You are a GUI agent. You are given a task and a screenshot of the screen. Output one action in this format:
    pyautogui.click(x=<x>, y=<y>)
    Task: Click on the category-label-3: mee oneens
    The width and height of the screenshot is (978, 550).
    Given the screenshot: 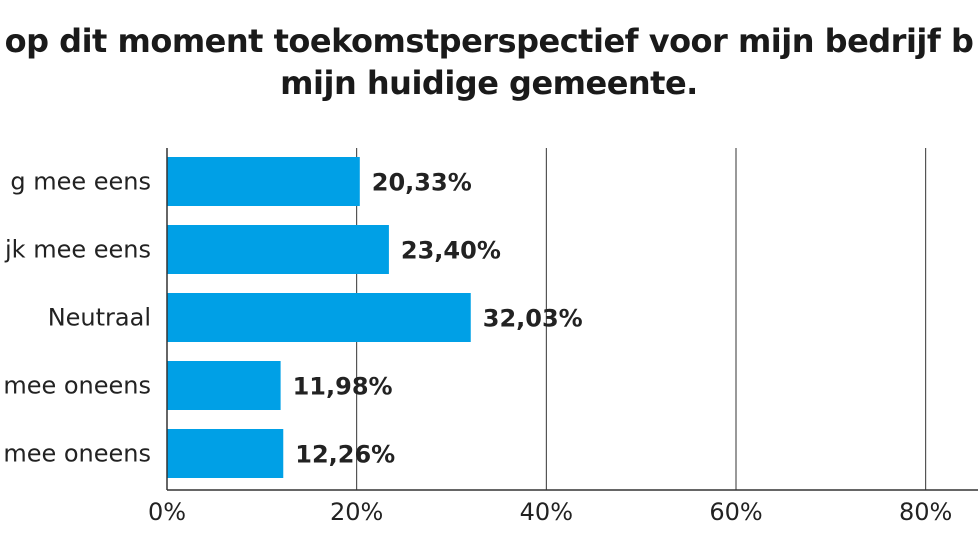 What is the action you would take?
    pyautogui.click(x=77, y=386)
    